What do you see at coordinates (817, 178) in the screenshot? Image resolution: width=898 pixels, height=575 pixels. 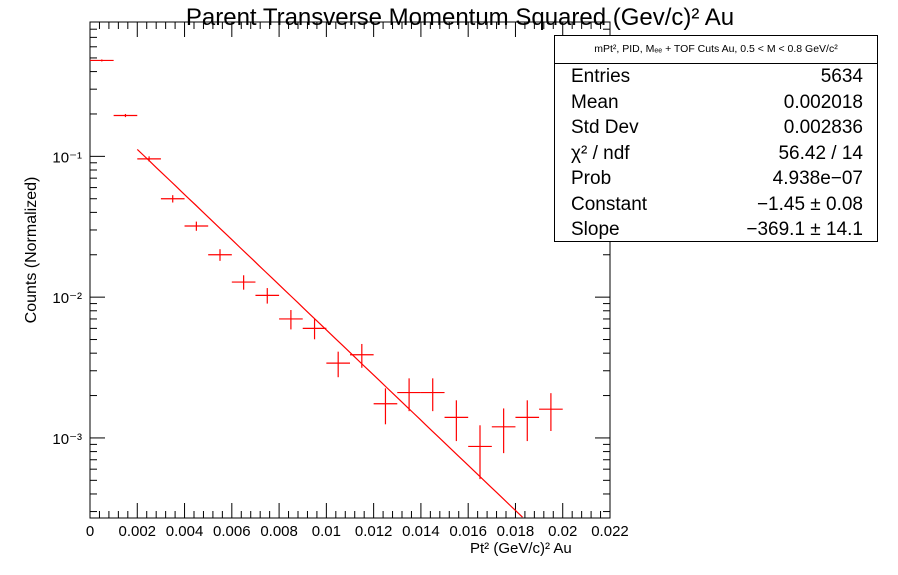 I see `stats-value: 4.938e−07` at bounding box center [817, 178].